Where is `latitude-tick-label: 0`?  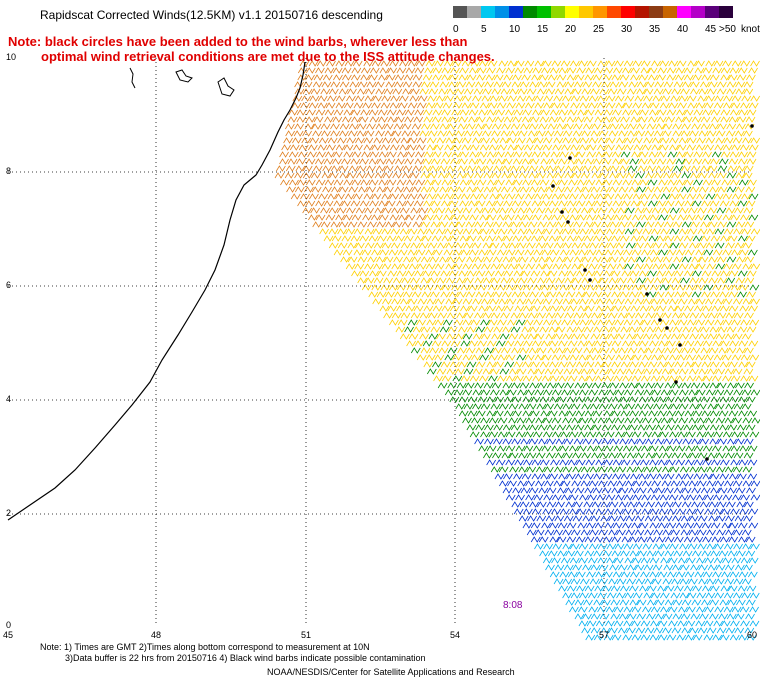
latitude-tick-label: 0 is located at coordinates (9, 625).